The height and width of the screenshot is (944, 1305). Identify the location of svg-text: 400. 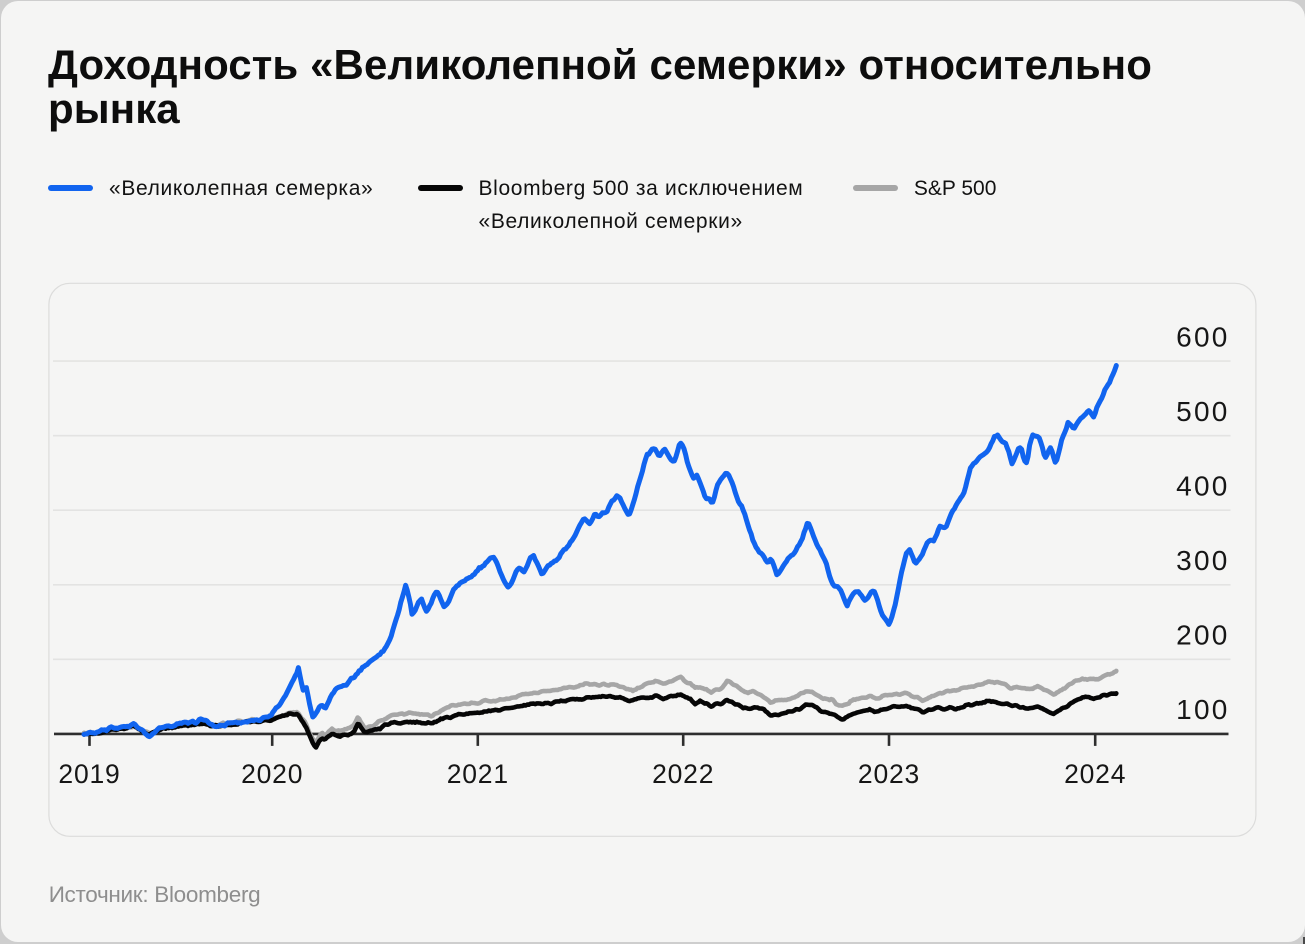
(1202, 486).